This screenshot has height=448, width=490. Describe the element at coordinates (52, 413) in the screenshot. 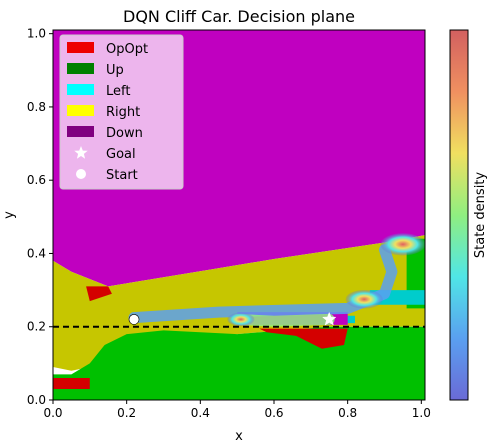

I see `x-tick-label: 0.0` at that location.